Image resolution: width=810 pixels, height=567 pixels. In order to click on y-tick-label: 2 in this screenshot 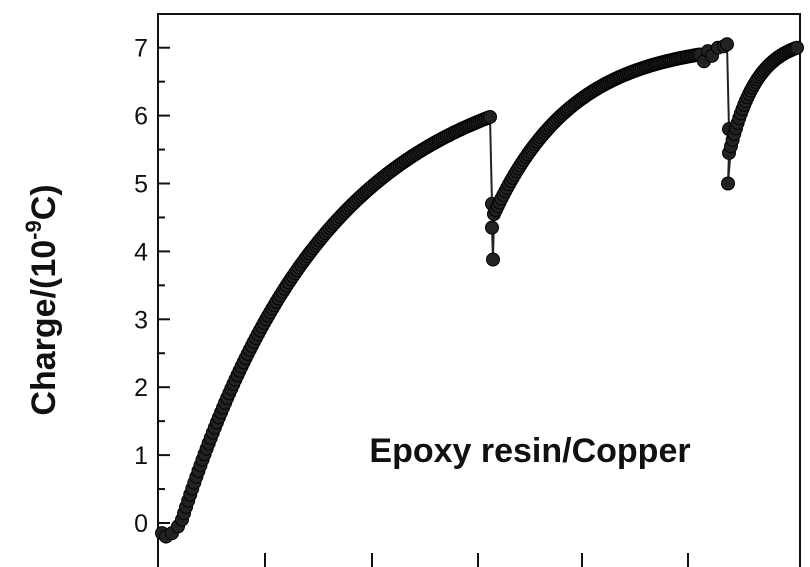, I will do `click(141, 388)`.